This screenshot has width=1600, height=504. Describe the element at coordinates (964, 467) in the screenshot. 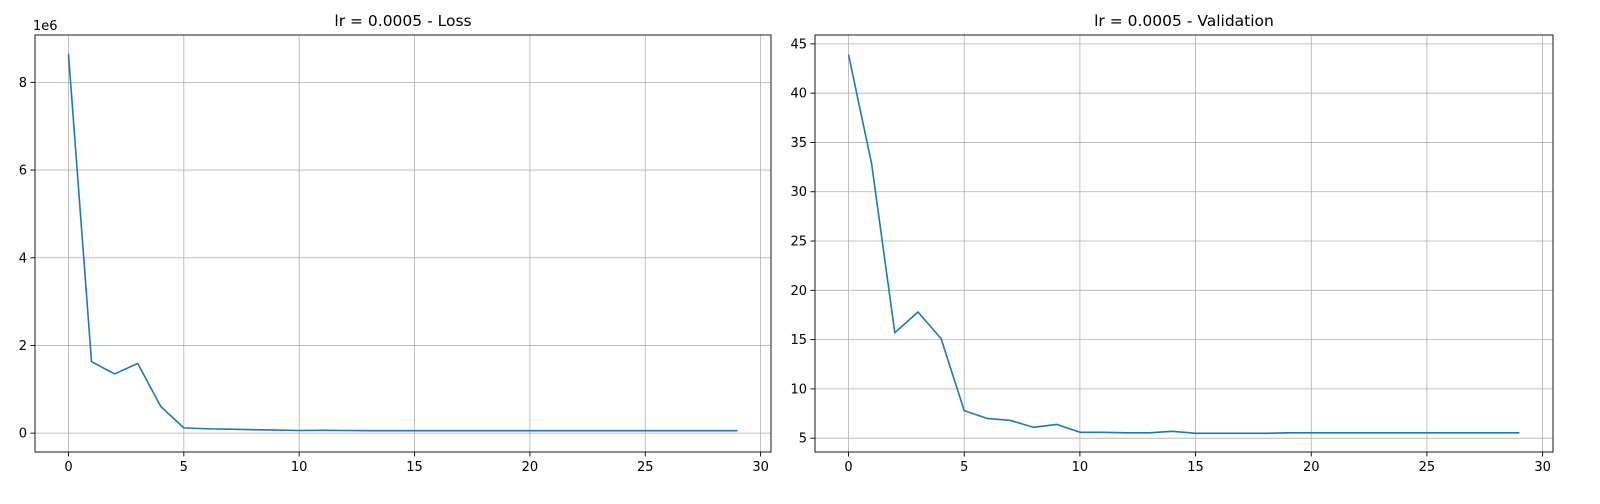

I see `validation-xtick-label-1: 5` at that location.